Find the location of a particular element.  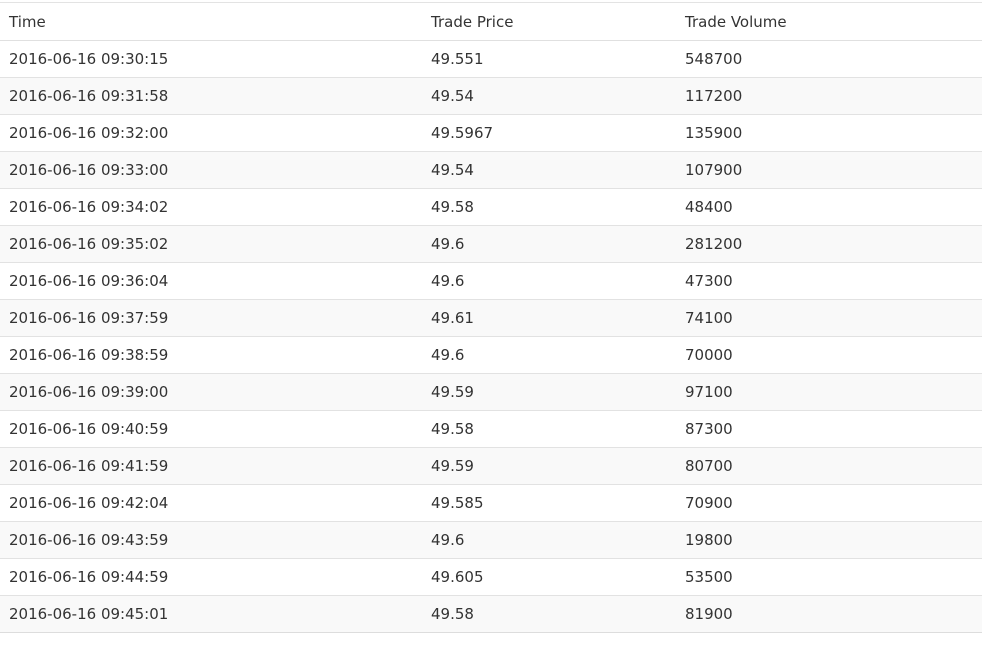

cell-time: 2016-06-16 09:41:59 is located at coordinates (89, 466).